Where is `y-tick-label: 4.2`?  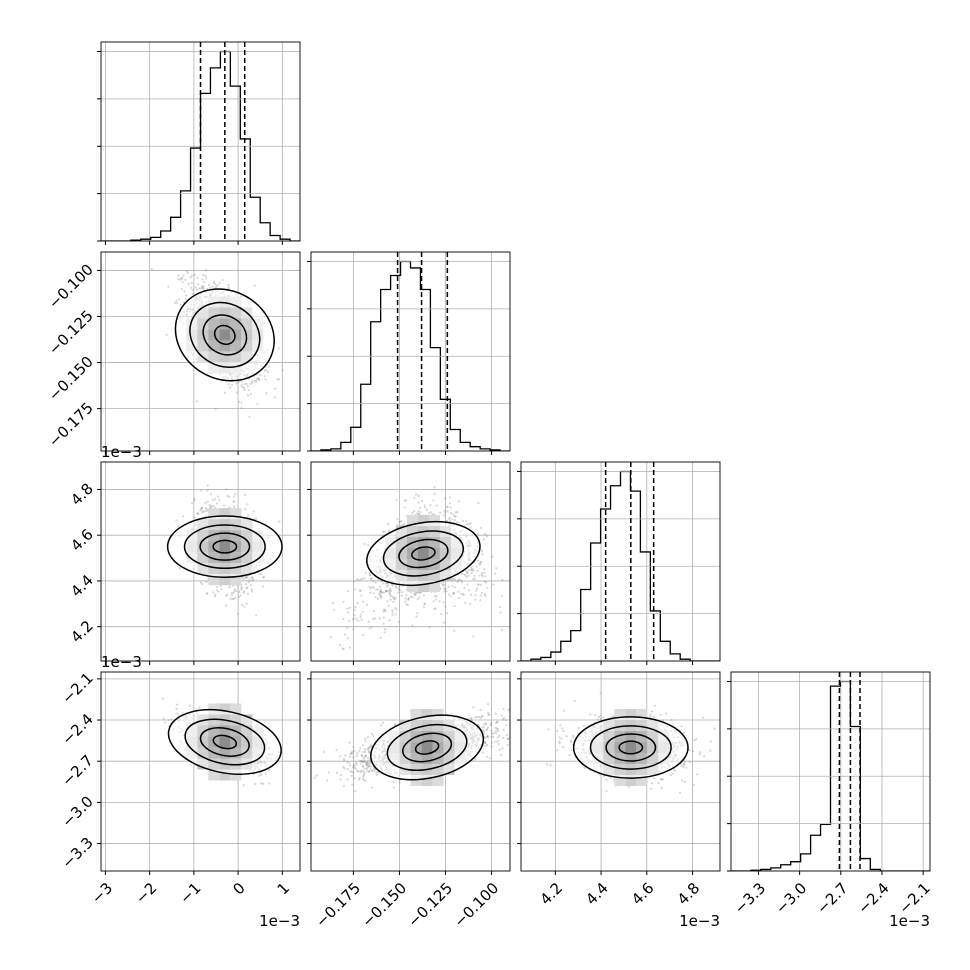
y-tick-label: 4.2 is located at coordinates (82, 632).